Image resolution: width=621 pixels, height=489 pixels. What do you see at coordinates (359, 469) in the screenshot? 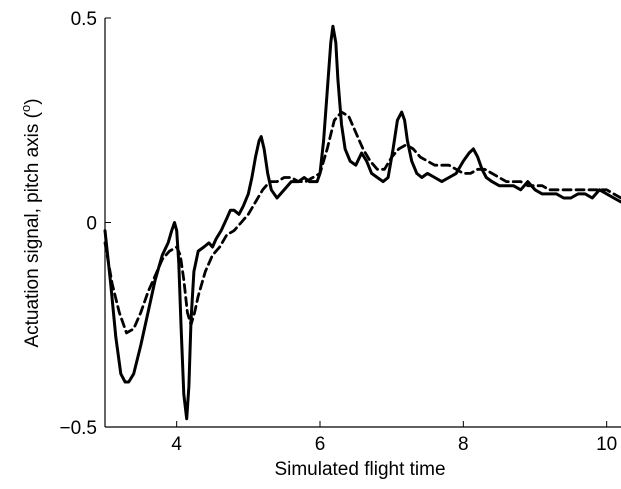
I see `x-axis-label: Simulated flight time` at bounding box center [359, 469].